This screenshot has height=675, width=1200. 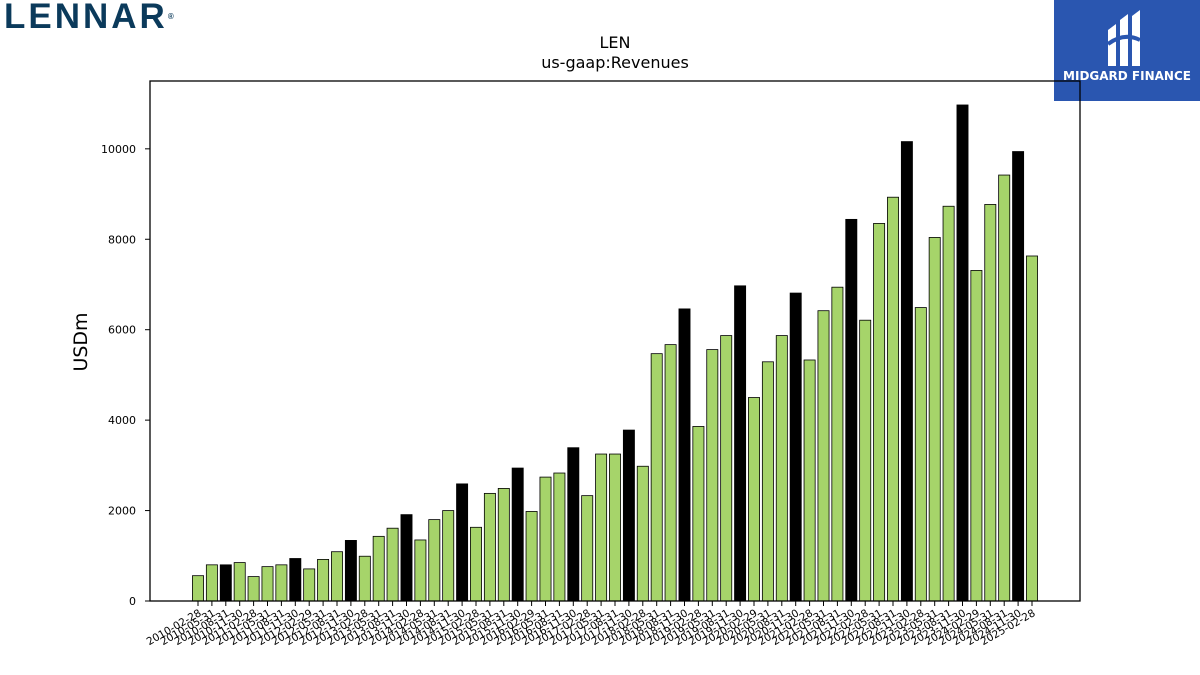 I want to click on midgard-mark-icon, so click(x=1123, y=38).